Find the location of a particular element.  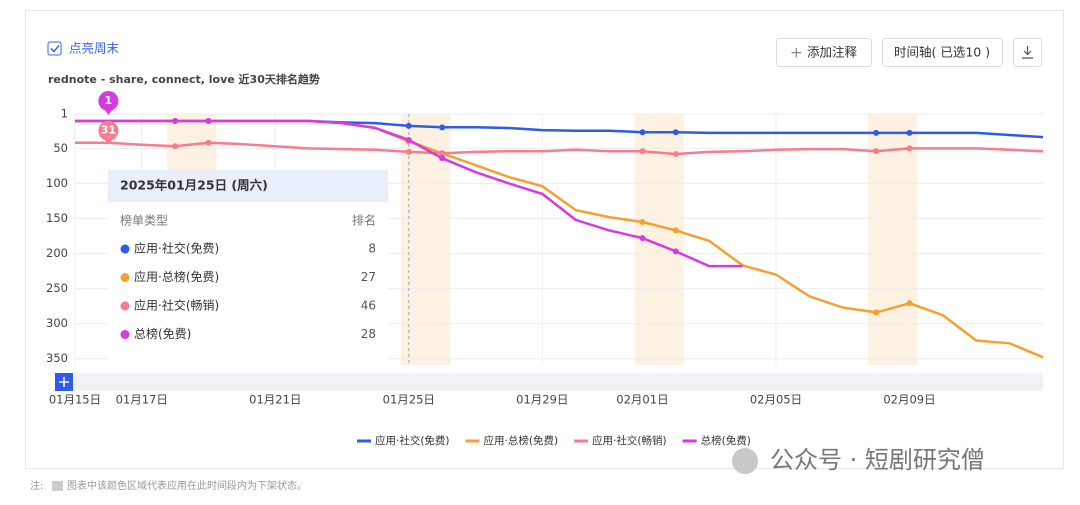

tooltip-row-value: 28 is located at coordinates (368, 334).